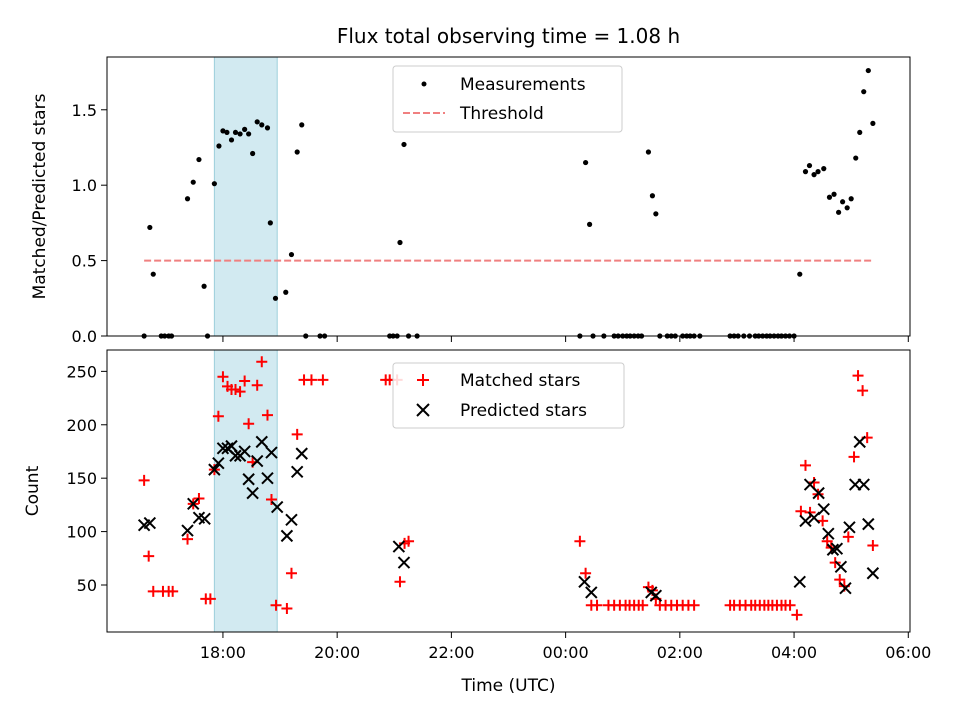 This screenshot has width=960, height=724. I want to click on legend-label-measurements: Measurements, so click(523, 85).